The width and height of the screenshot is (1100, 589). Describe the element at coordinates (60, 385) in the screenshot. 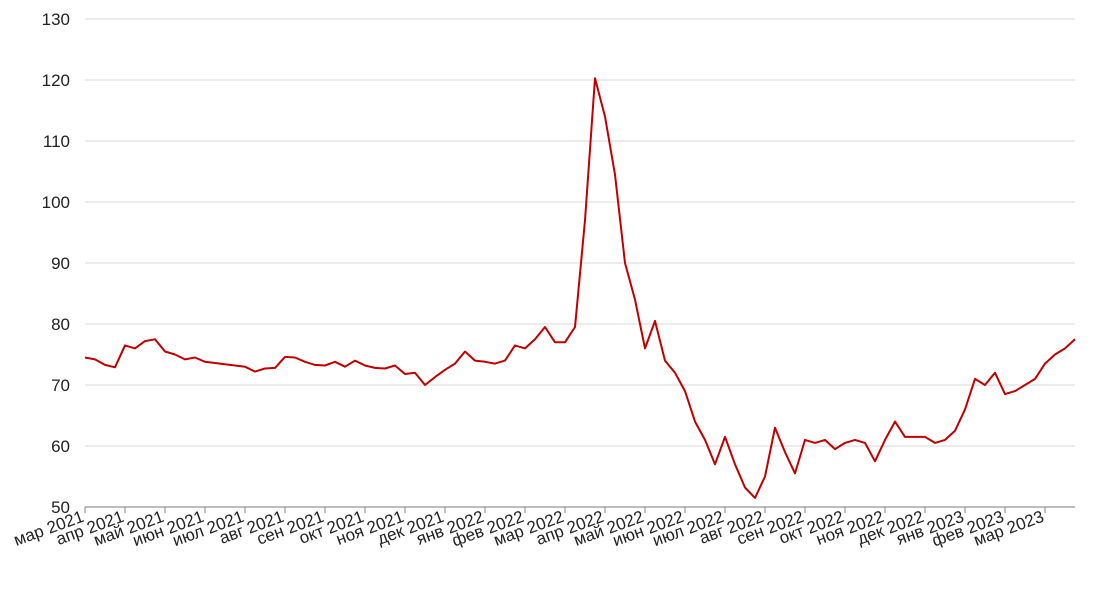

I see `y-tick-label: 70` at that location.